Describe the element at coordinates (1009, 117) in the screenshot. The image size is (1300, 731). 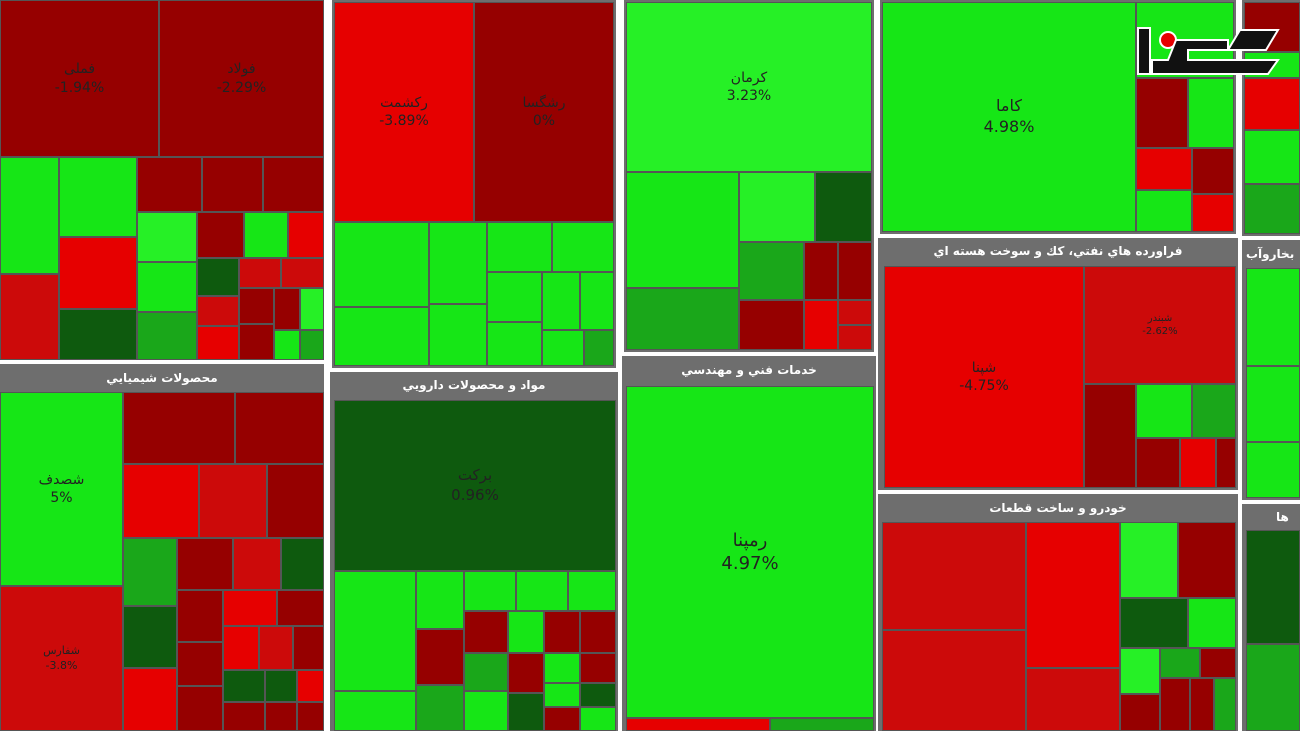
I see `tile-kama: کاما 4.98%` at that location.